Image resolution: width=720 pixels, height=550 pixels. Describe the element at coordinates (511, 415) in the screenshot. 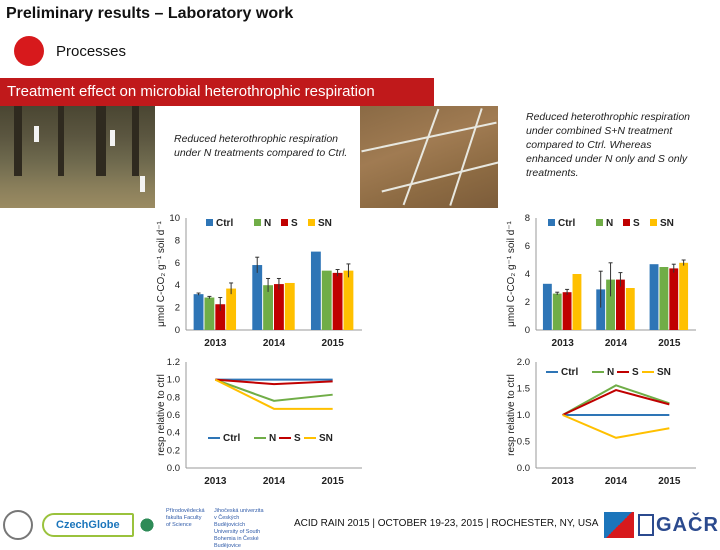

I see `y-axis-label: resp relative to ctrl` at that location.